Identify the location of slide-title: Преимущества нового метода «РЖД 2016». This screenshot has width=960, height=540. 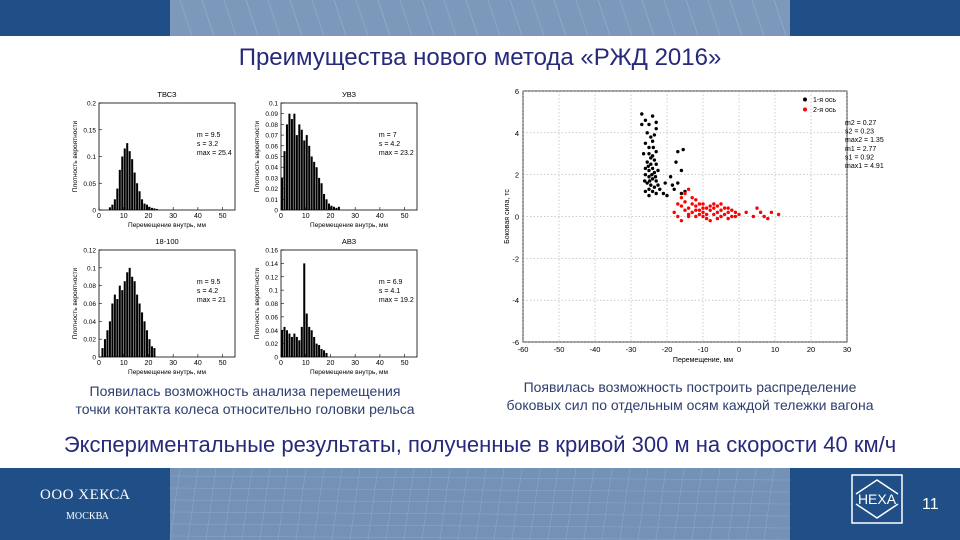
(480, 57).